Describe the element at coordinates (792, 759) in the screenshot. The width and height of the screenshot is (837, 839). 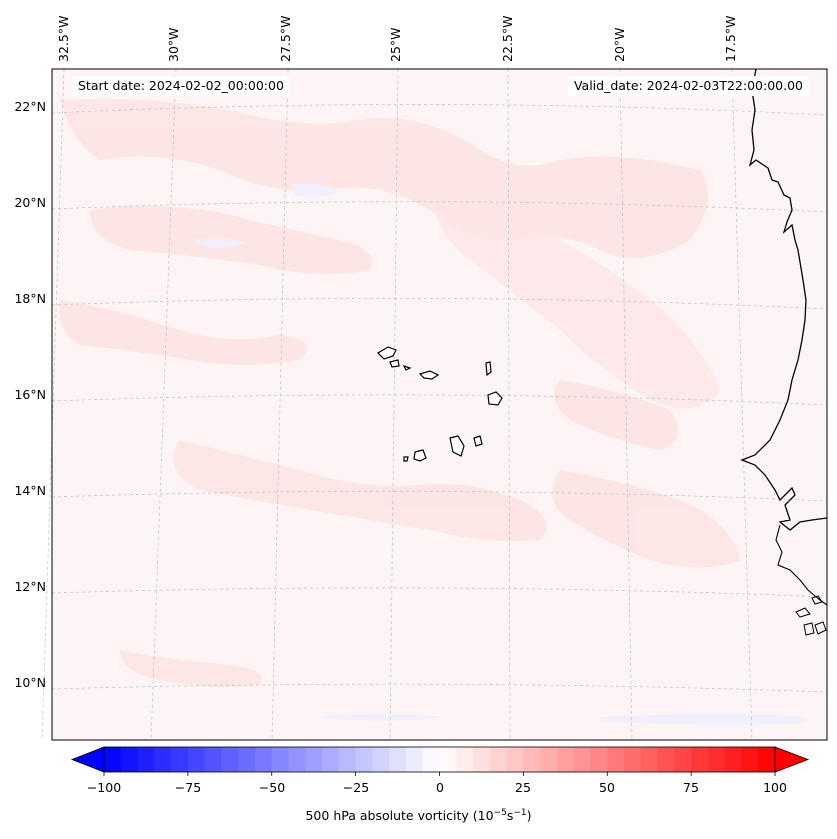
I see `colorbar-extend-max` at that location.